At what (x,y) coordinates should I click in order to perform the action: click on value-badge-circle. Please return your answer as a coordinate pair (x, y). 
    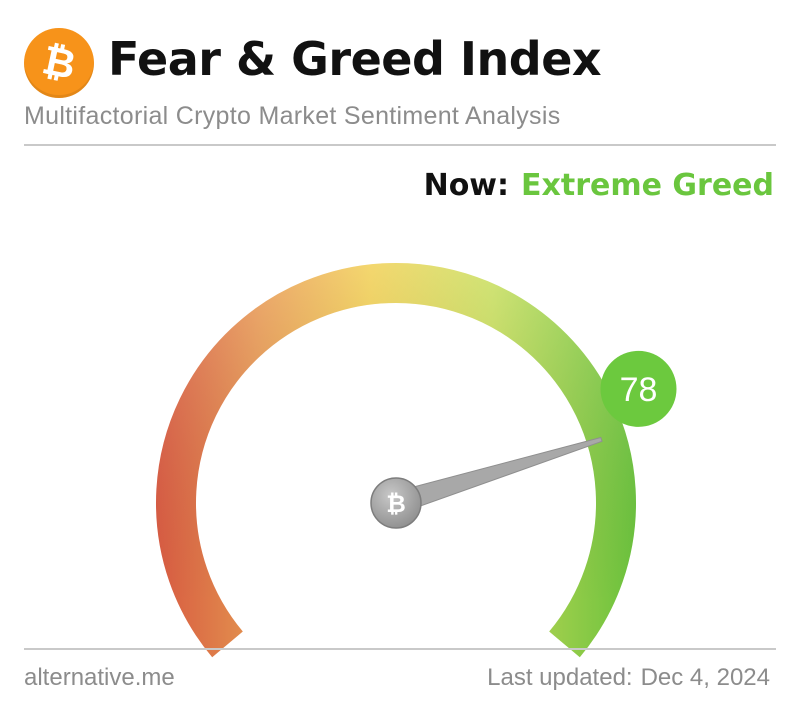
    Looking at the image, I should click on (638, 388).